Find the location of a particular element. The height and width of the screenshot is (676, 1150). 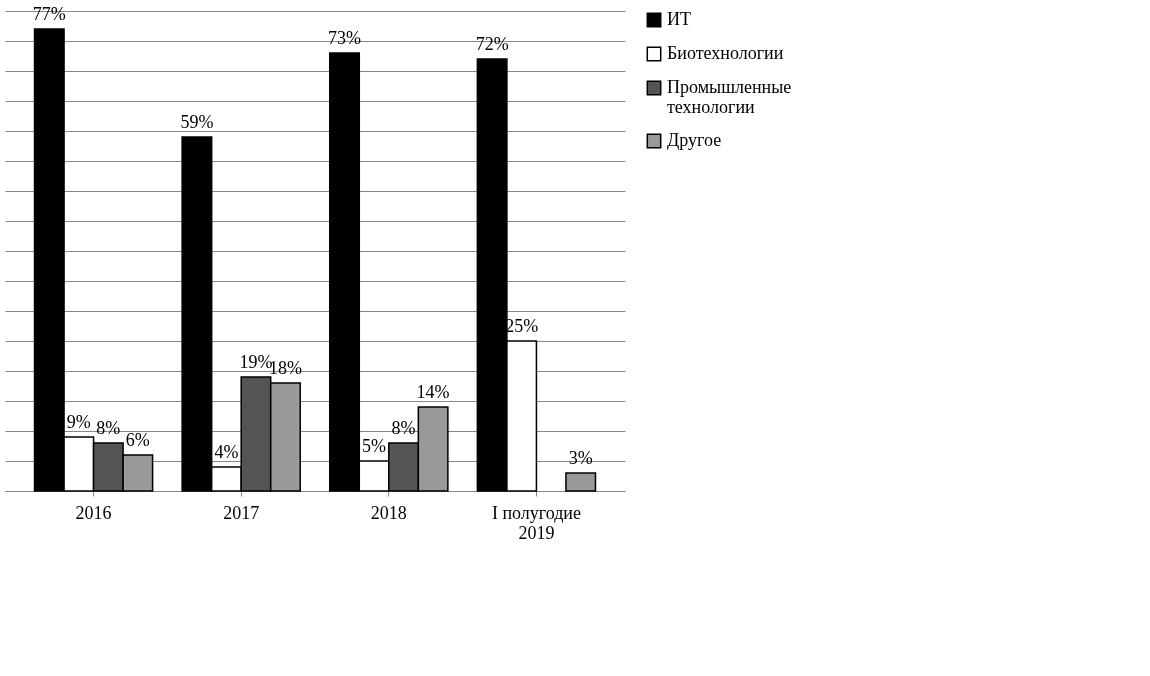

x-tick-label: 2018 is located at coordinates (388, 512).